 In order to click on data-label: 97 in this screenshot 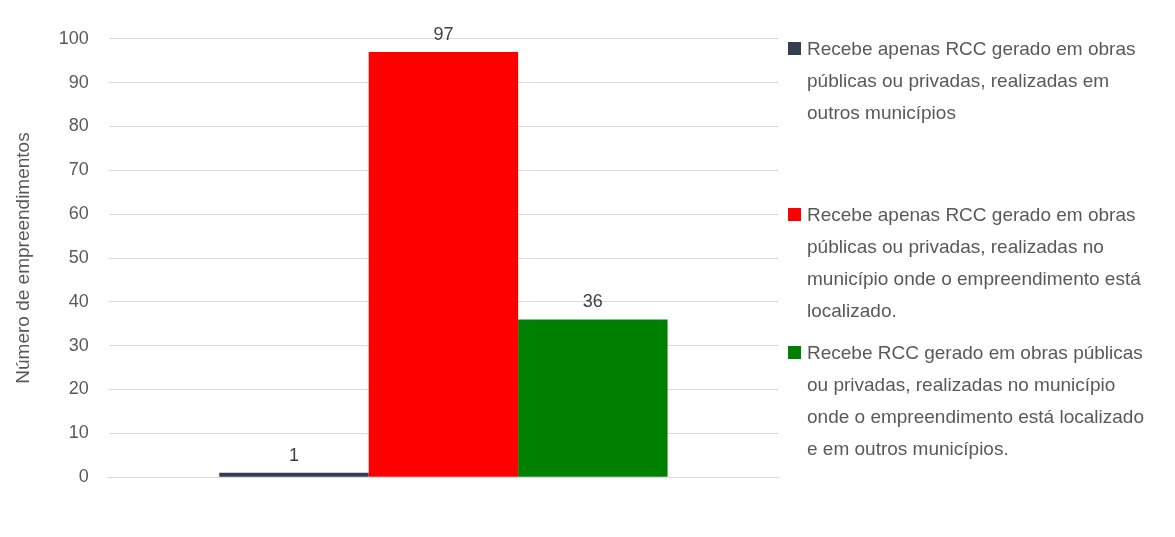, I will do `click(443, 33)`.